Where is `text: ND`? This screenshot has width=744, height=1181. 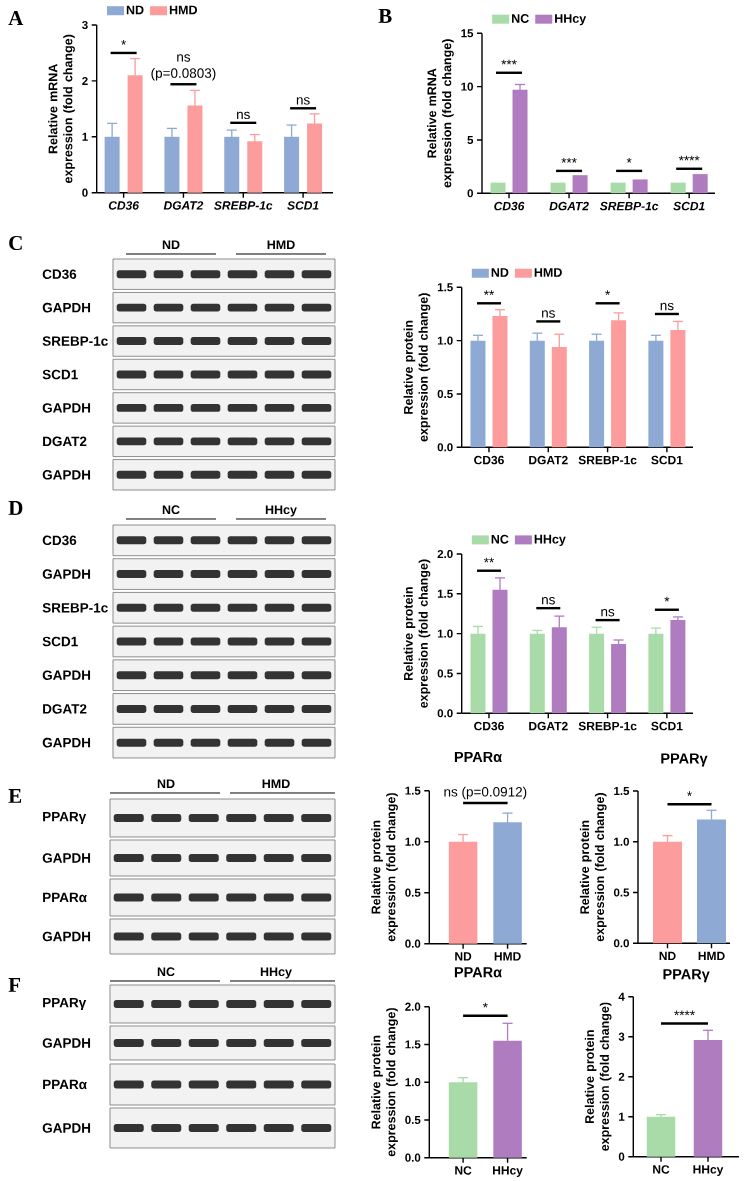
text: ND is located at coordinates (166, 783).